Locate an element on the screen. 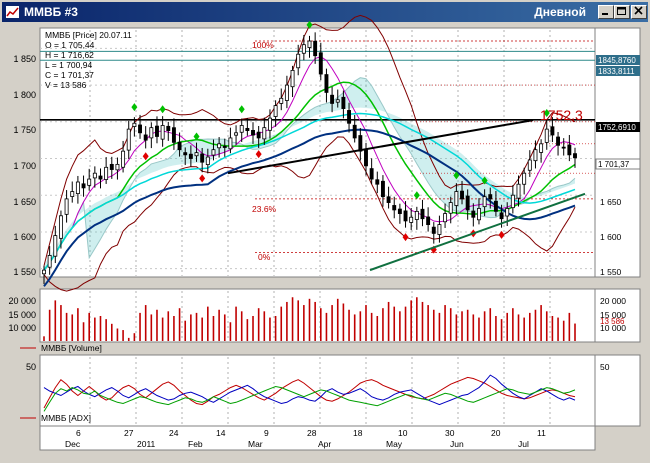 This screenshot has height=463, width=650. maximize-button is located at coordinates (622, 12).